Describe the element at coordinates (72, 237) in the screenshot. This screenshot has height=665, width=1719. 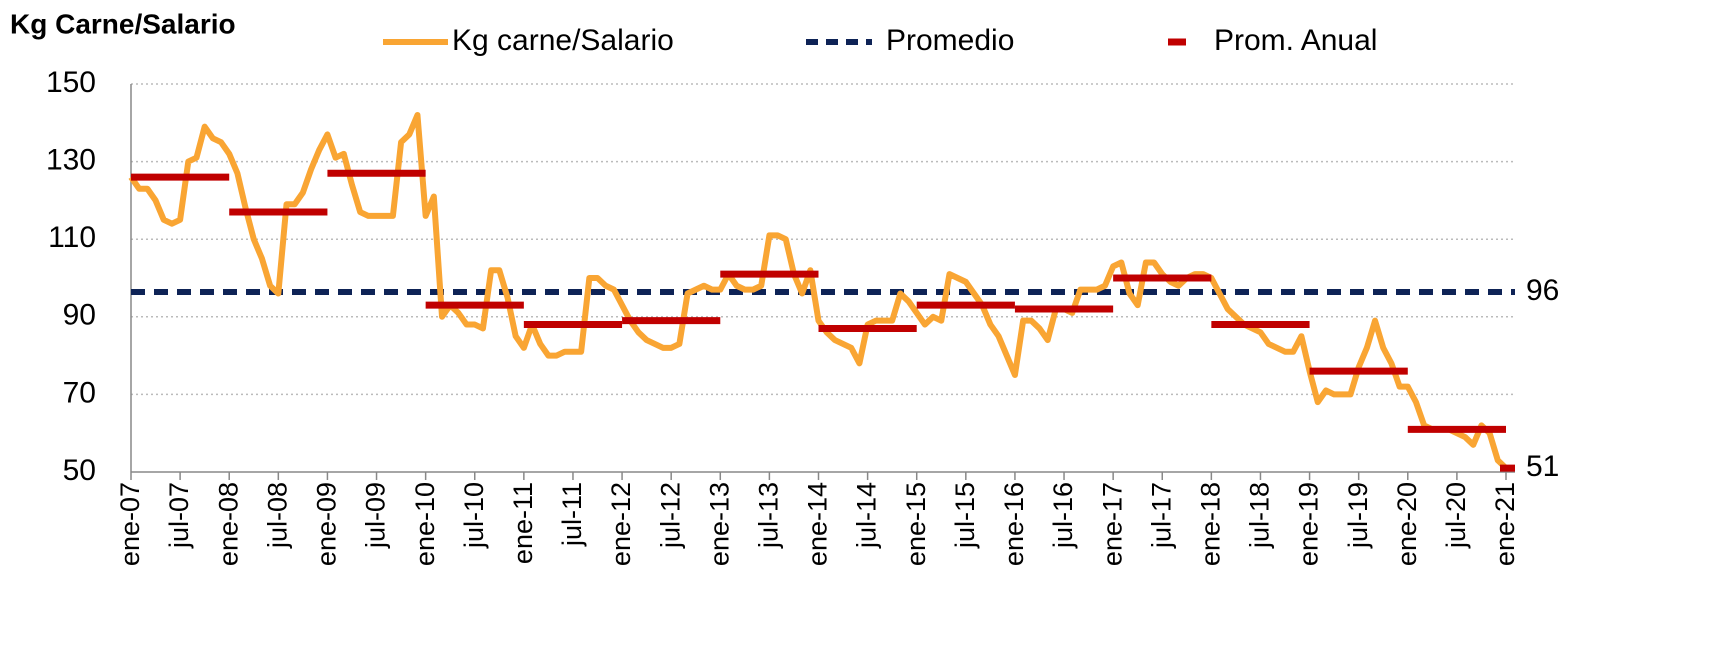
I see `y-tick-label: 110` at that location.